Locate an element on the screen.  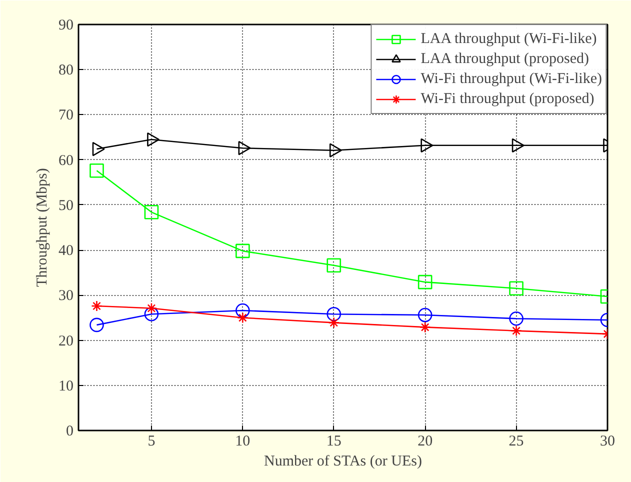
x-tick-label: 25 is located at coordinates (516, 442).